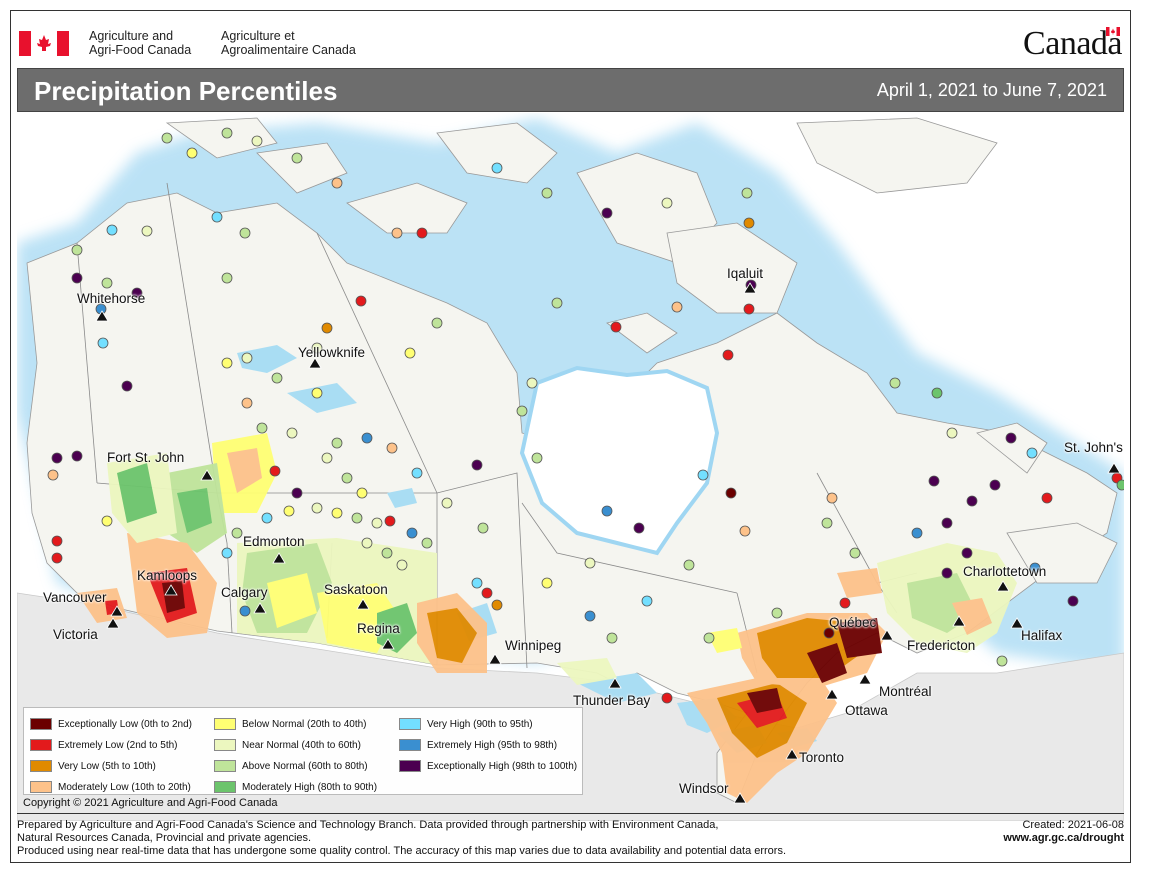 This screenshot has width=1153, height=876. Describe the element at coordinates (612, 700) in the screenshot. I see `city-label-thunder-bay: Thunder Bay` at that location.